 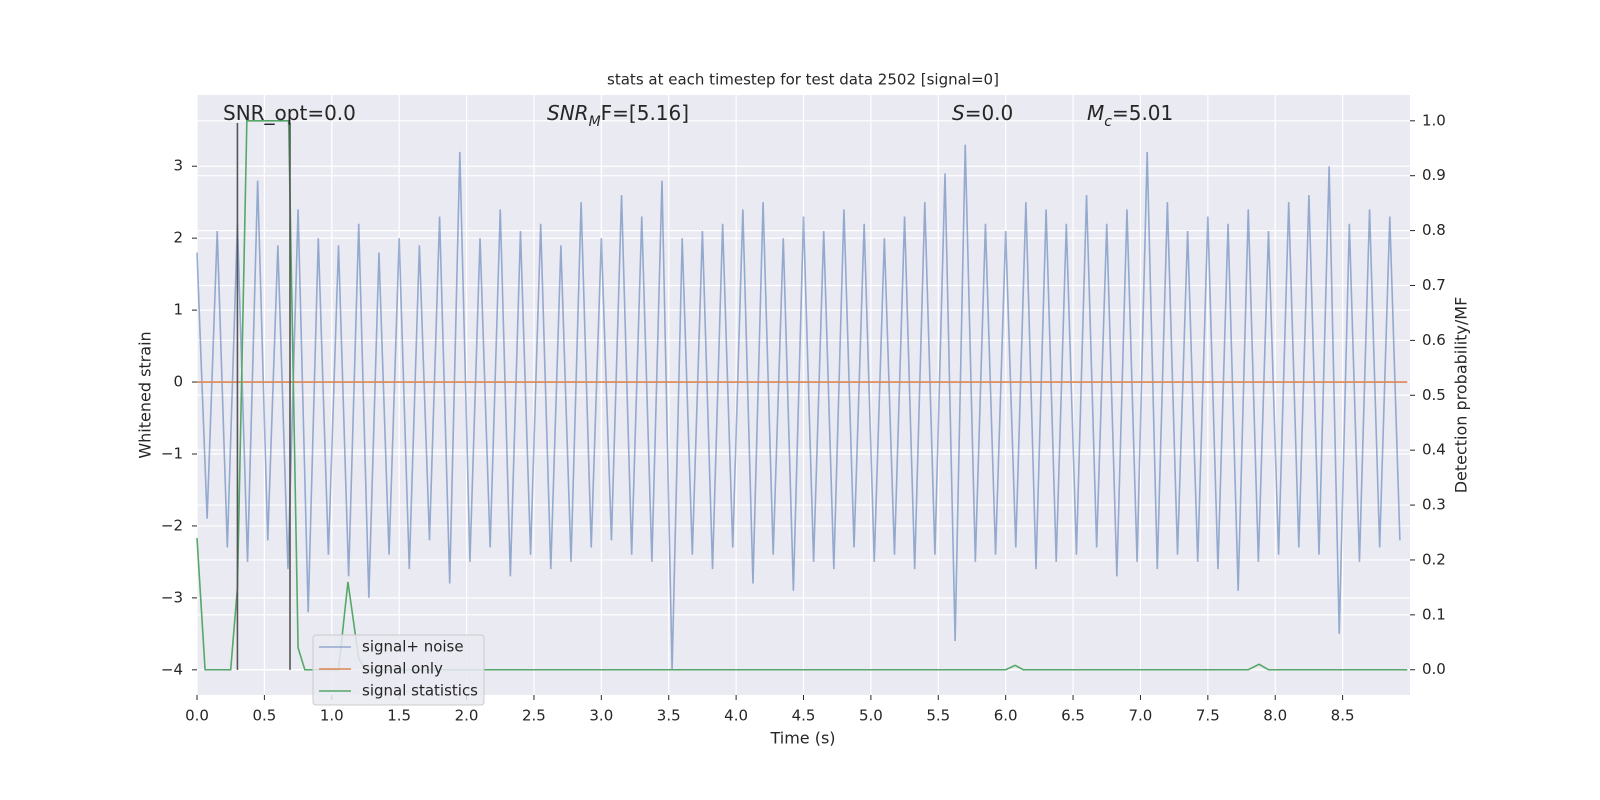 What do you see at coordinates (1434, 505) in the screenshot?
I see `y2-tick-label: 0.3` at bounding box center [1434, 505].